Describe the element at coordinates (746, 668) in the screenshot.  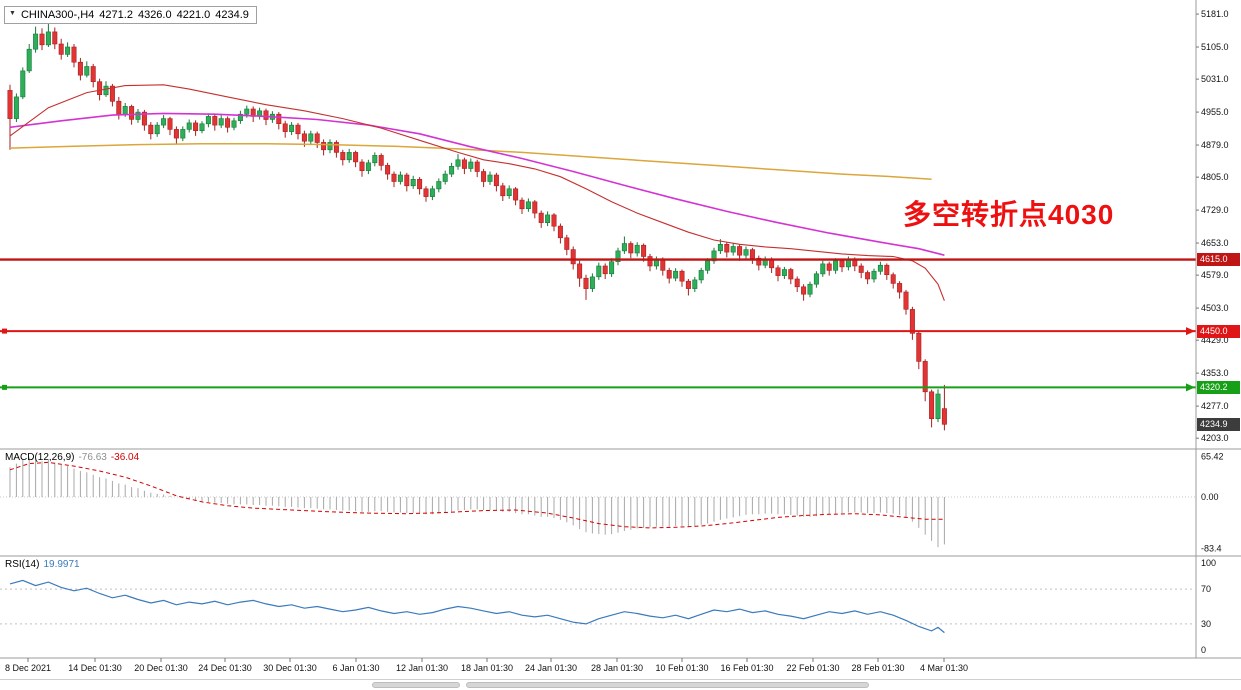
I see `time-tick-label: 16 Feb 01:30` at that location.